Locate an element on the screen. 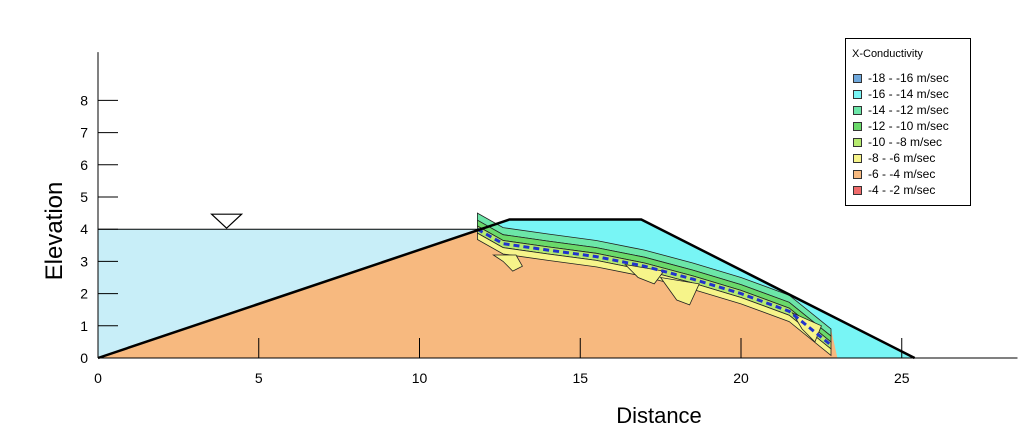  x-tick-label: 15 is located at coordinates (580, 378).